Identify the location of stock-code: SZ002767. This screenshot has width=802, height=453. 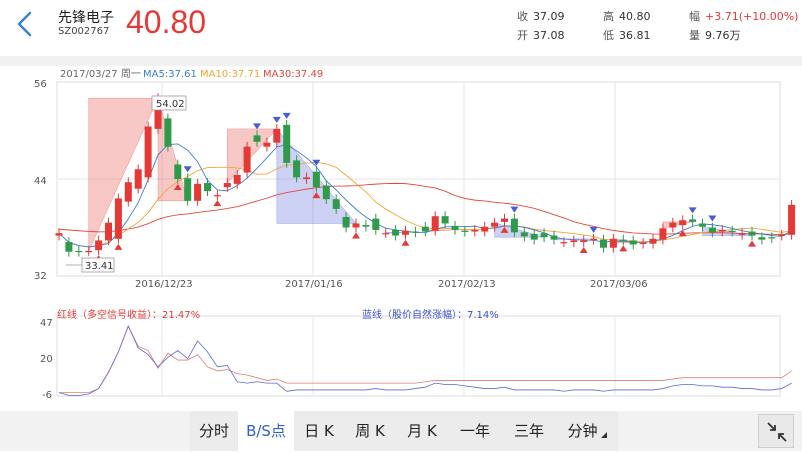
(84, 31).